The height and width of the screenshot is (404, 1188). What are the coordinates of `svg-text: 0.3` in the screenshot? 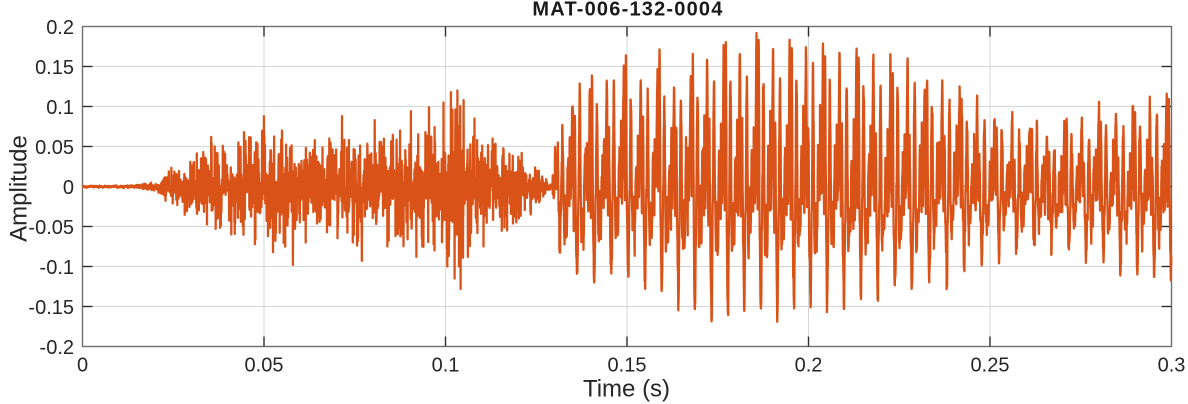 It's located at (1172, 366).